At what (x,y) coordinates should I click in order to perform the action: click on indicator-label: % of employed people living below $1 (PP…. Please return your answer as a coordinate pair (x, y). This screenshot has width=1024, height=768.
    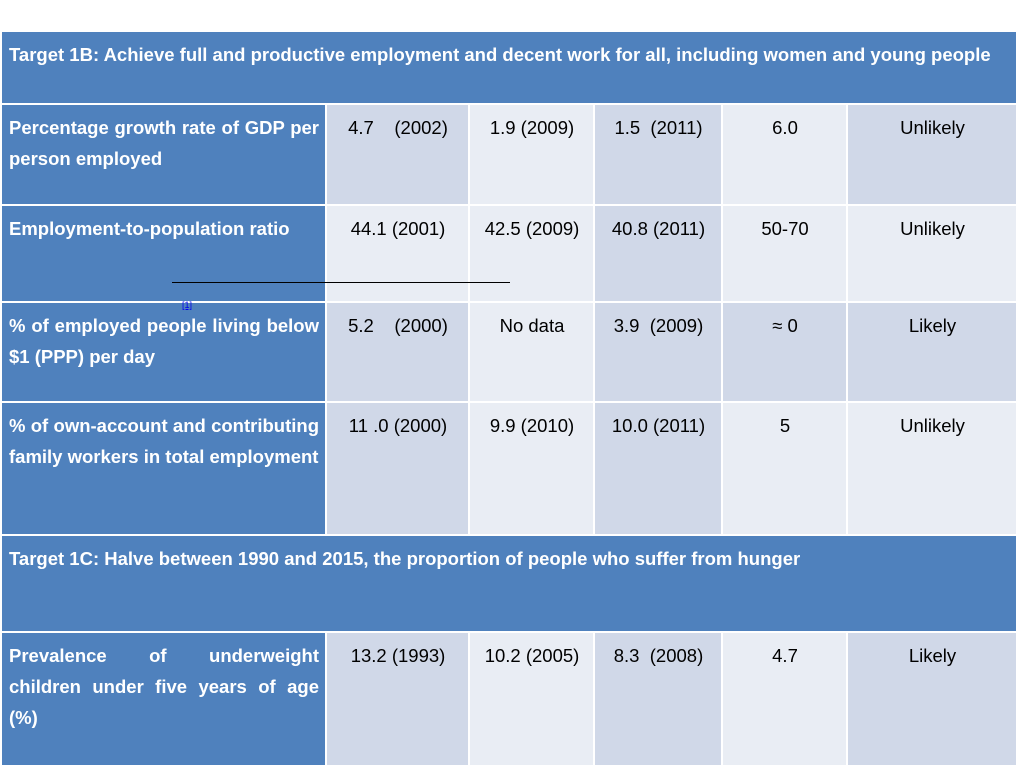
    Looking at the image, I should click on (163, 352).